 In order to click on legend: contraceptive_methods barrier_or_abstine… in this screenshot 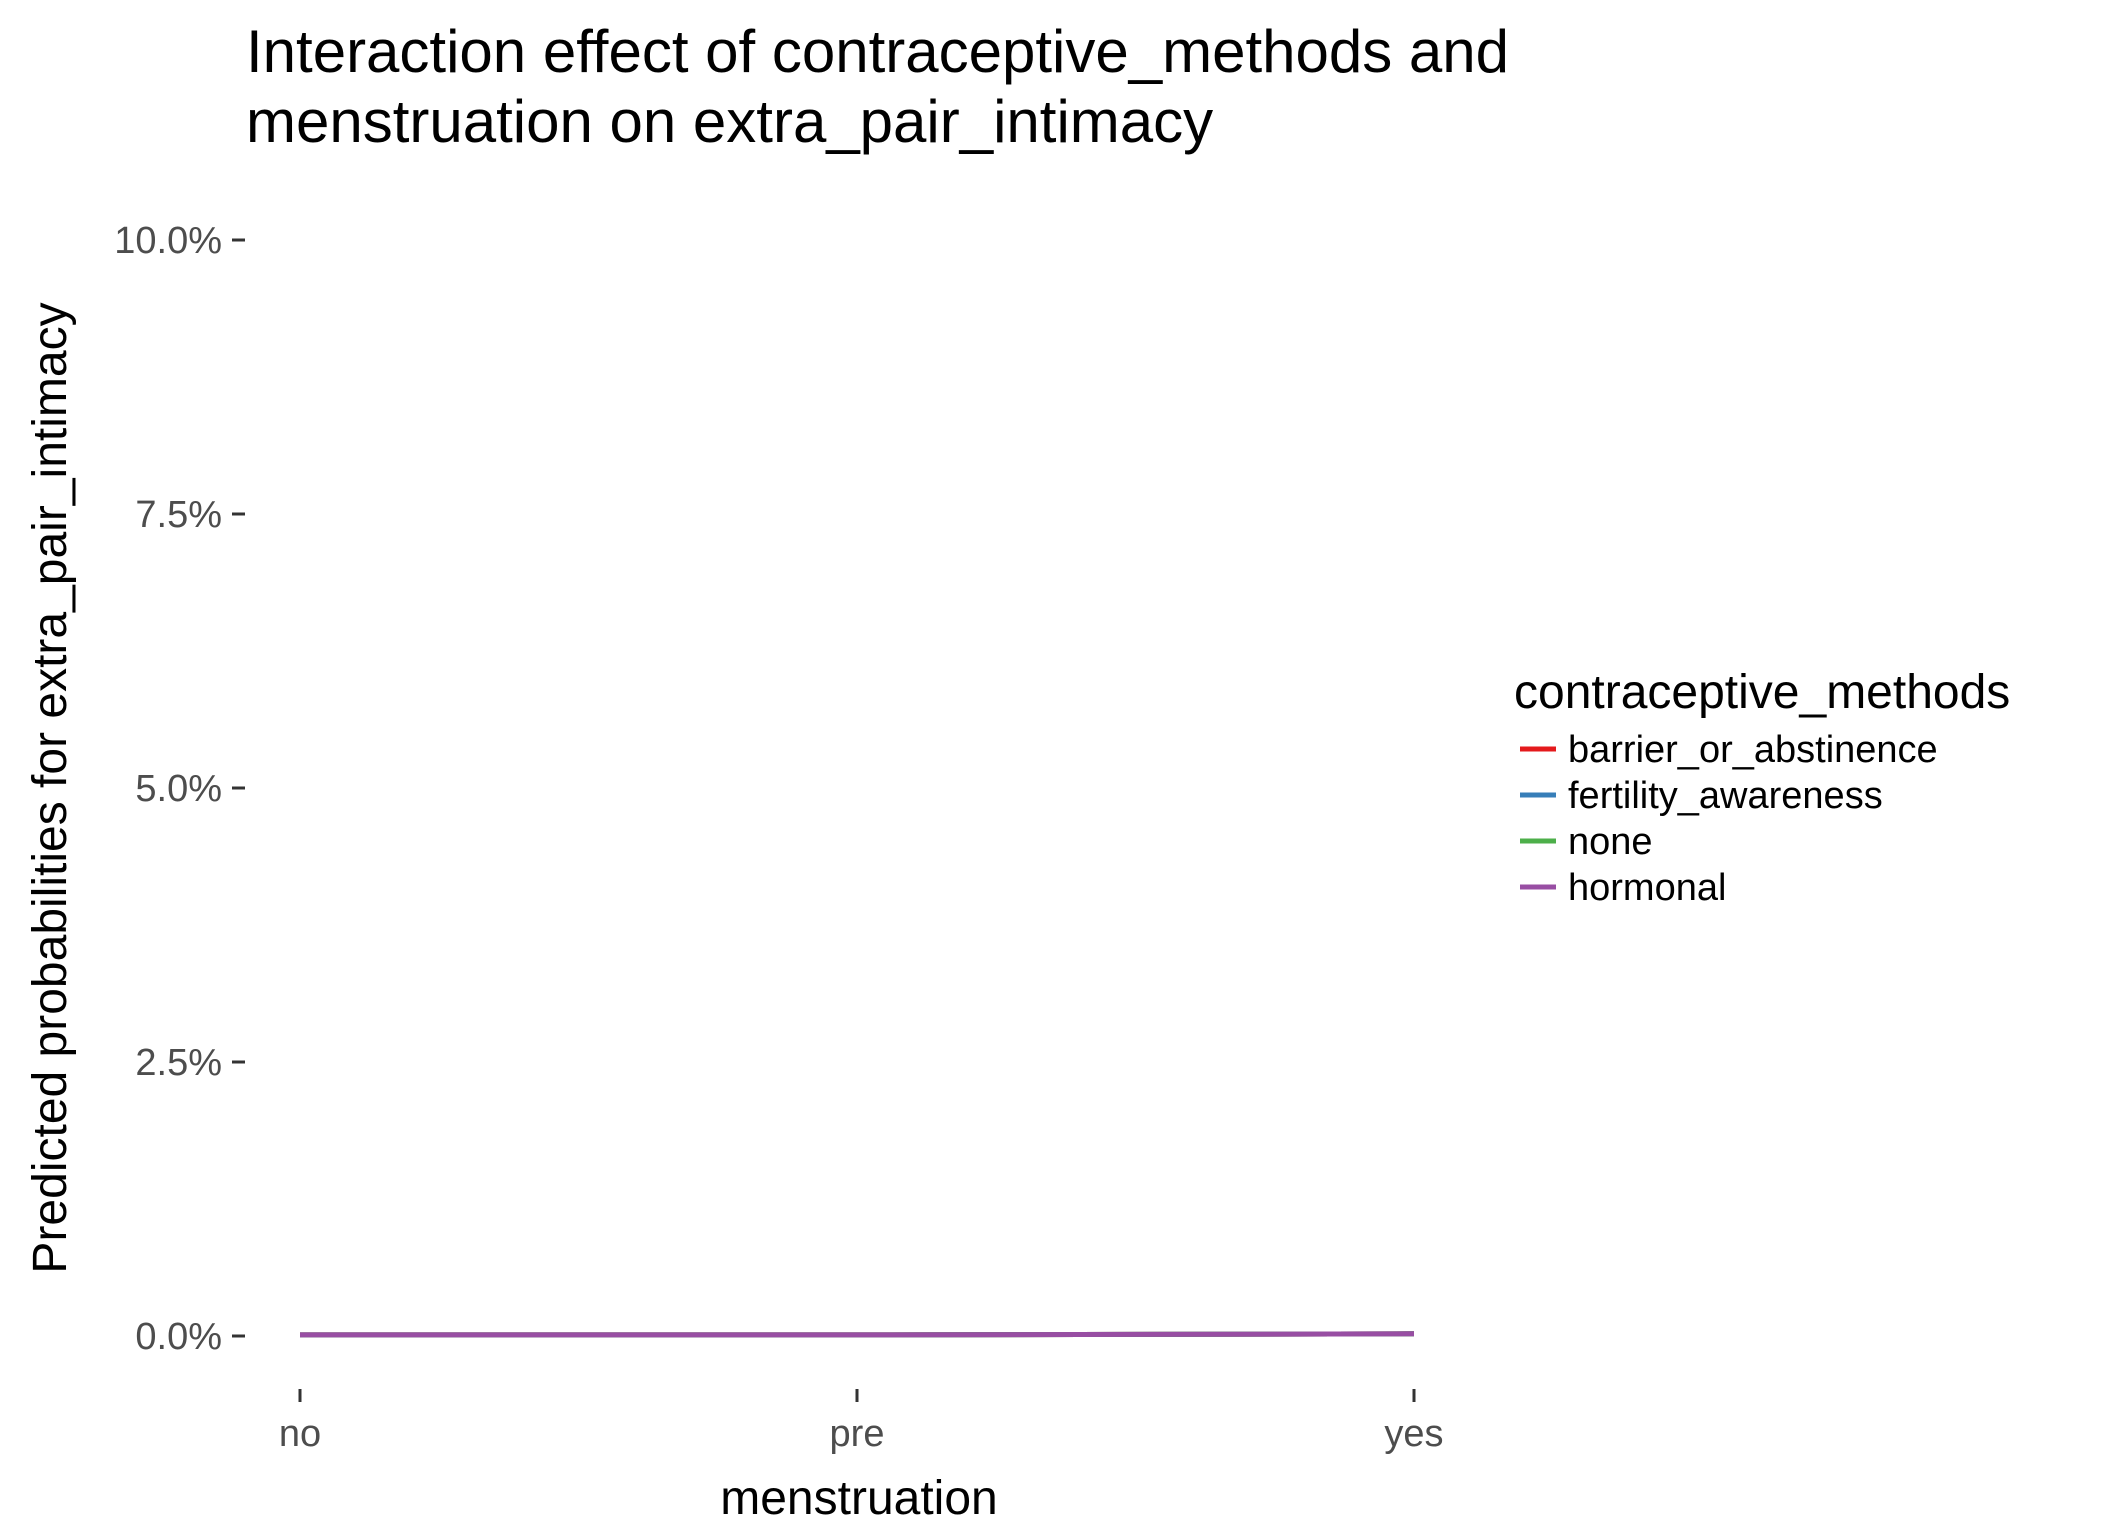, I will do `click(1762, 787)`.